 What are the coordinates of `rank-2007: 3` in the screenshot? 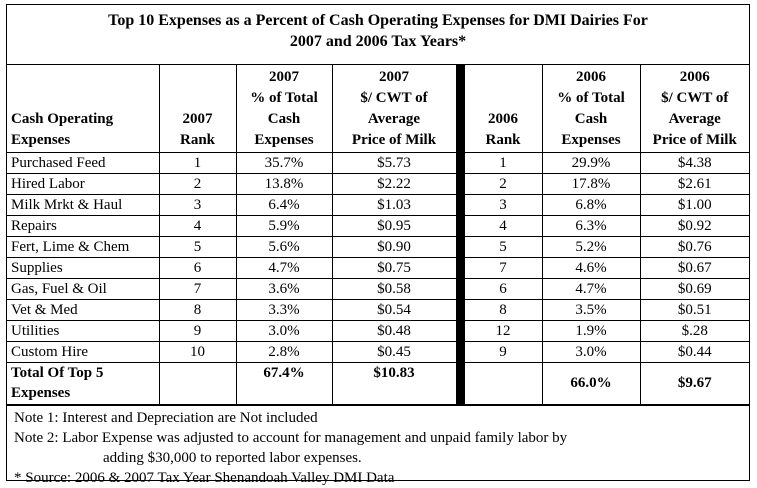 It's located at (197, 204).